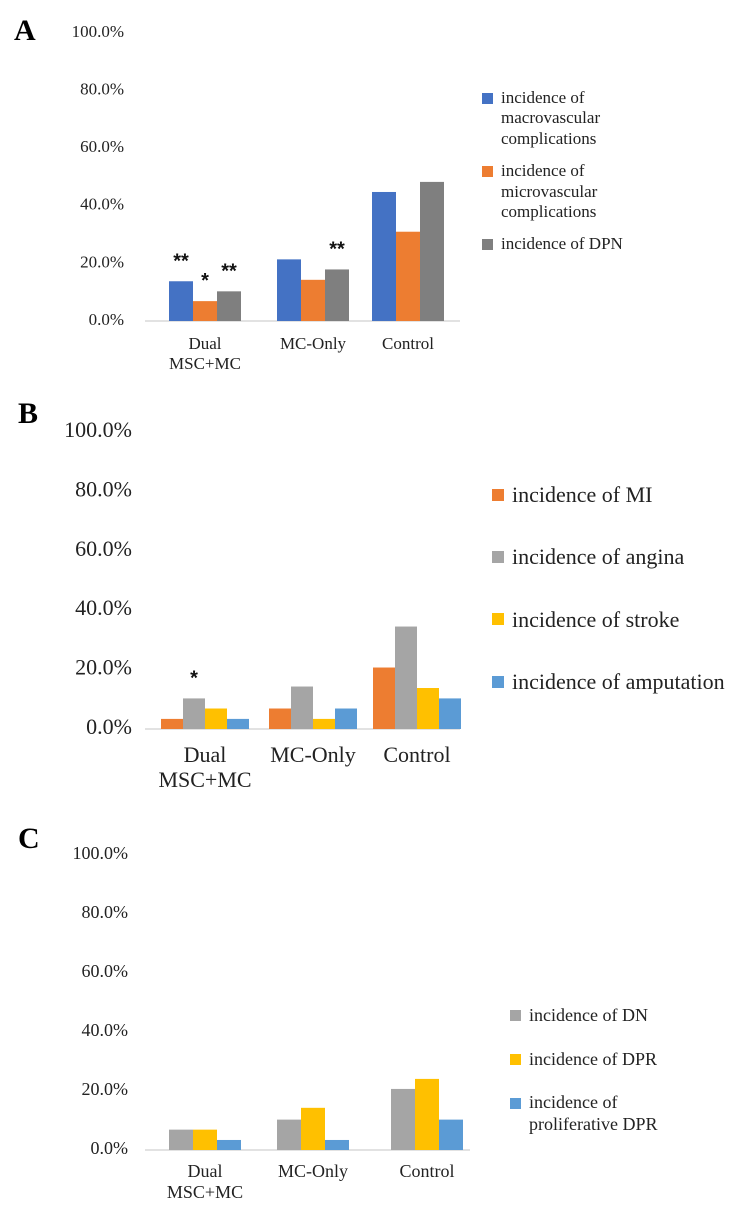 Image resolution: width=744 pixels, height=1218 pixels. What do you see at coordinates (582, 494) in the screenshot?
I see `legend-label: incidence of MI` at bounding box center [582, 494].